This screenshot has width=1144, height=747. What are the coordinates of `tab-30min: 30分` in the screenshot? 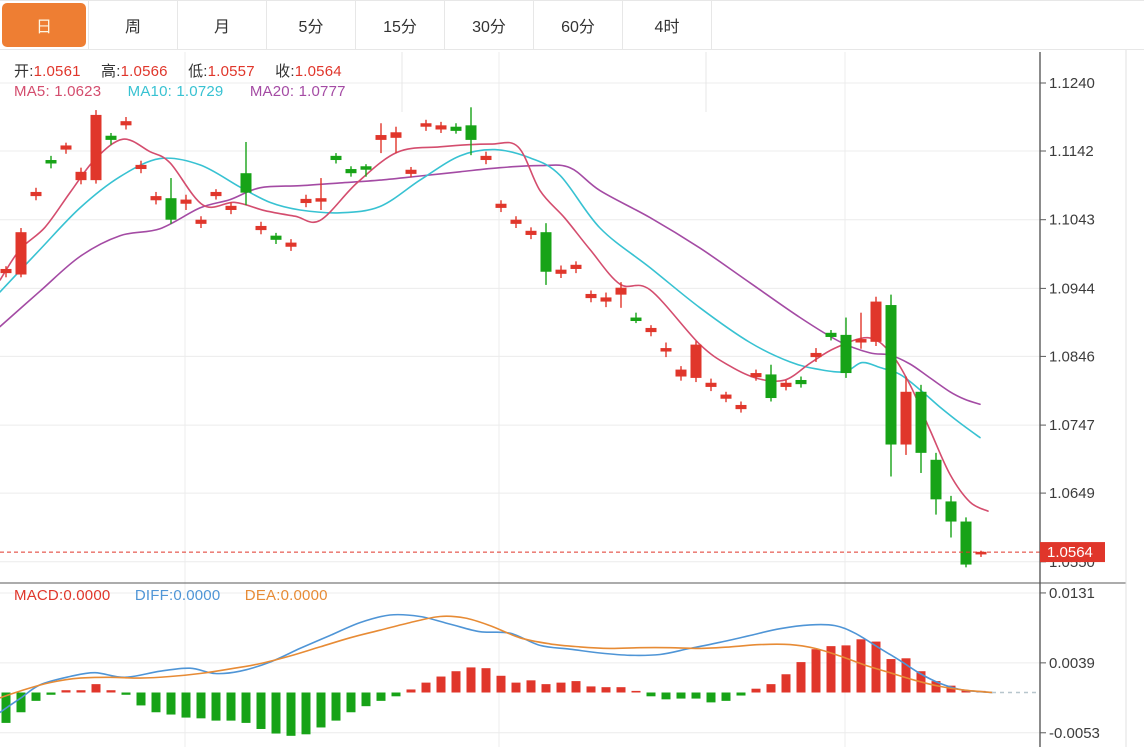 It's located at (489, 25).